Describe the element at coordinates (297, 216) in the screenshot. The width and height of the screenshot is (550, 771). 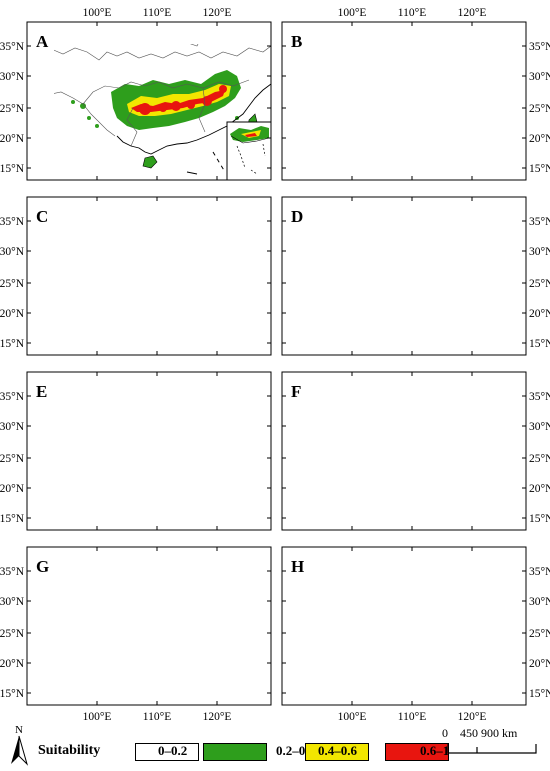
I see `panel-label: D` at that location.